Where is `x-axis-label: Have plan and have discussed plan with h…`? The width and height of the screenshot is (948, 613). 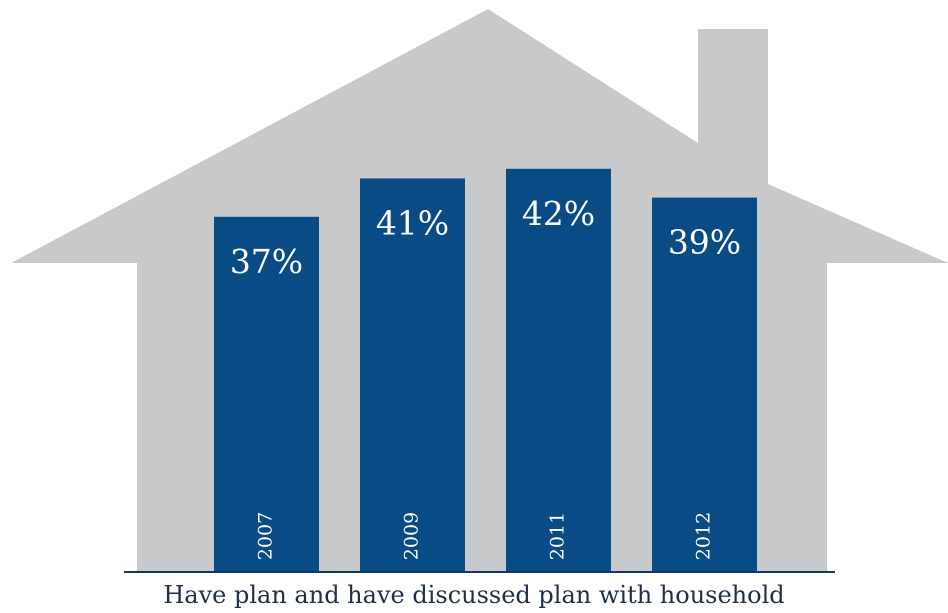 x-axis-label: Have plan and have discussed plan with h… is located at coordinates (473, 595).